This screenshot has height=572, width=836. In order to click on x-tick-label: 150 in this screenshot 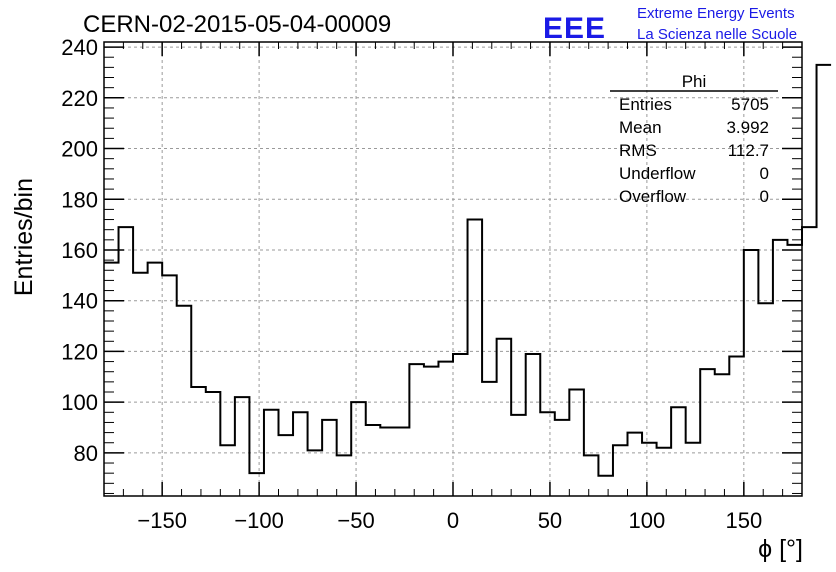, I will do `click(743, 520)`.